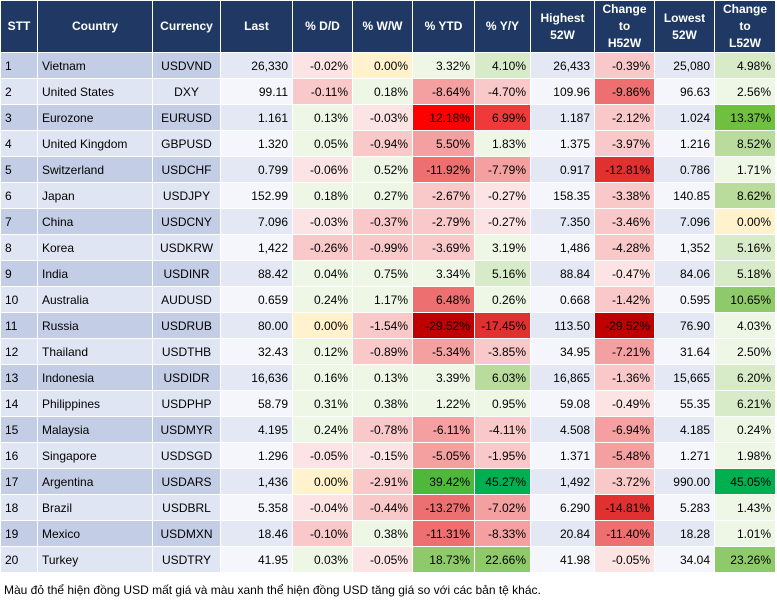  Describe the element at coordinates (745, 507) in the screenshot. I see `table-cell: 1.43%` at that location.